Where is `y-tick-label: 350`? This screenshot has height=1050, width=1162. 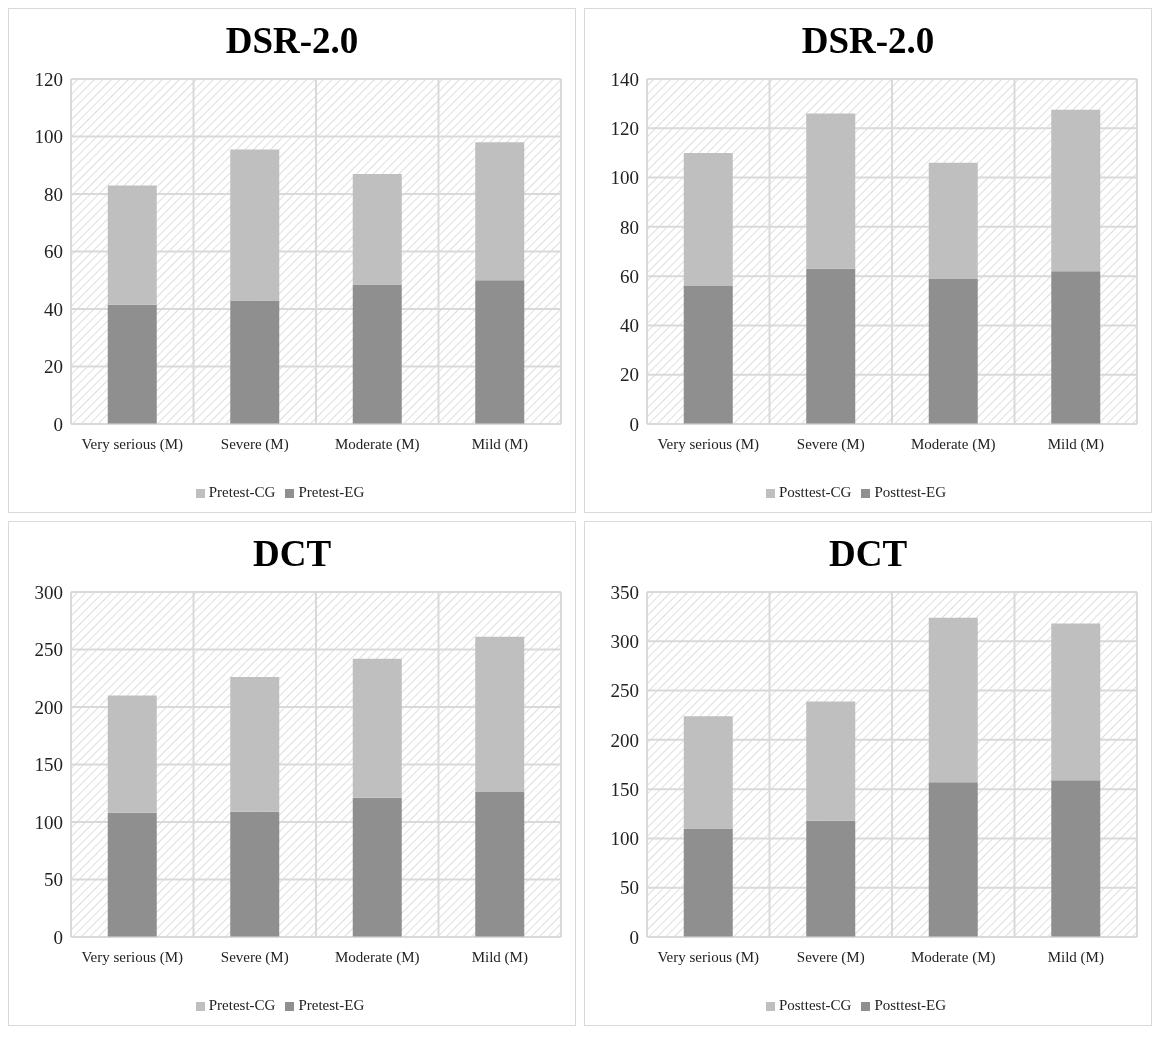 y-tick-label: 350 is located at coordinates (624, 592).